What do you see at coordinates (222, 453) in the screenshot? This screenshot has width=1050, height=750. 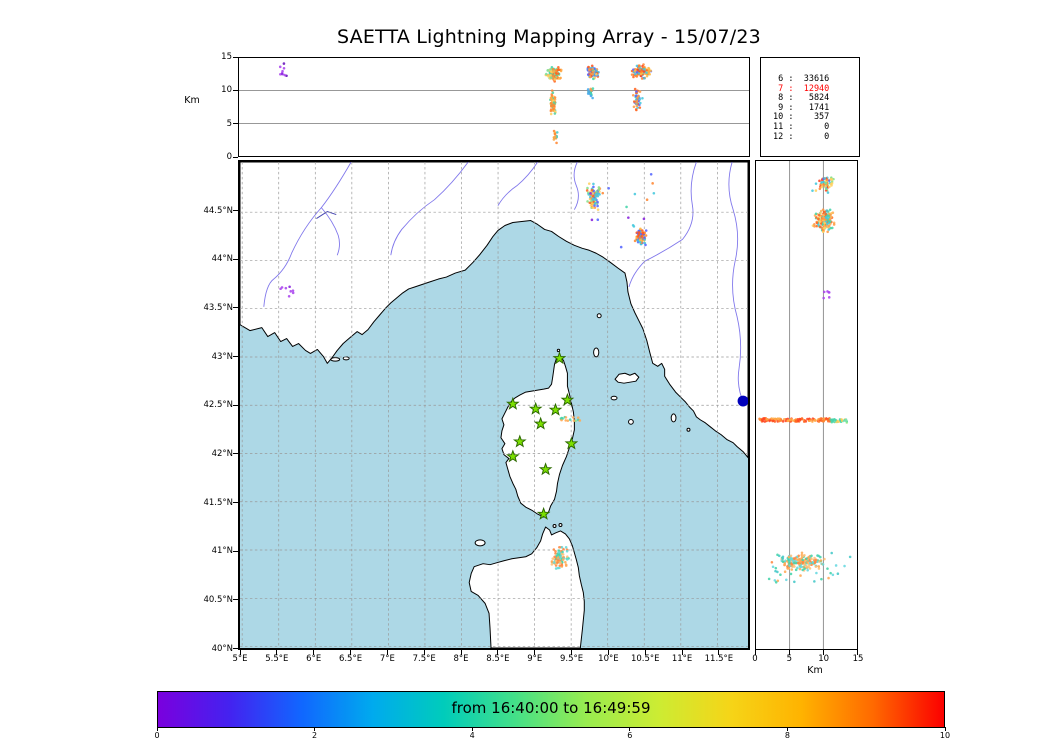 I see `latitude-tick-label: 42°N` at bounding box center [222, 453].